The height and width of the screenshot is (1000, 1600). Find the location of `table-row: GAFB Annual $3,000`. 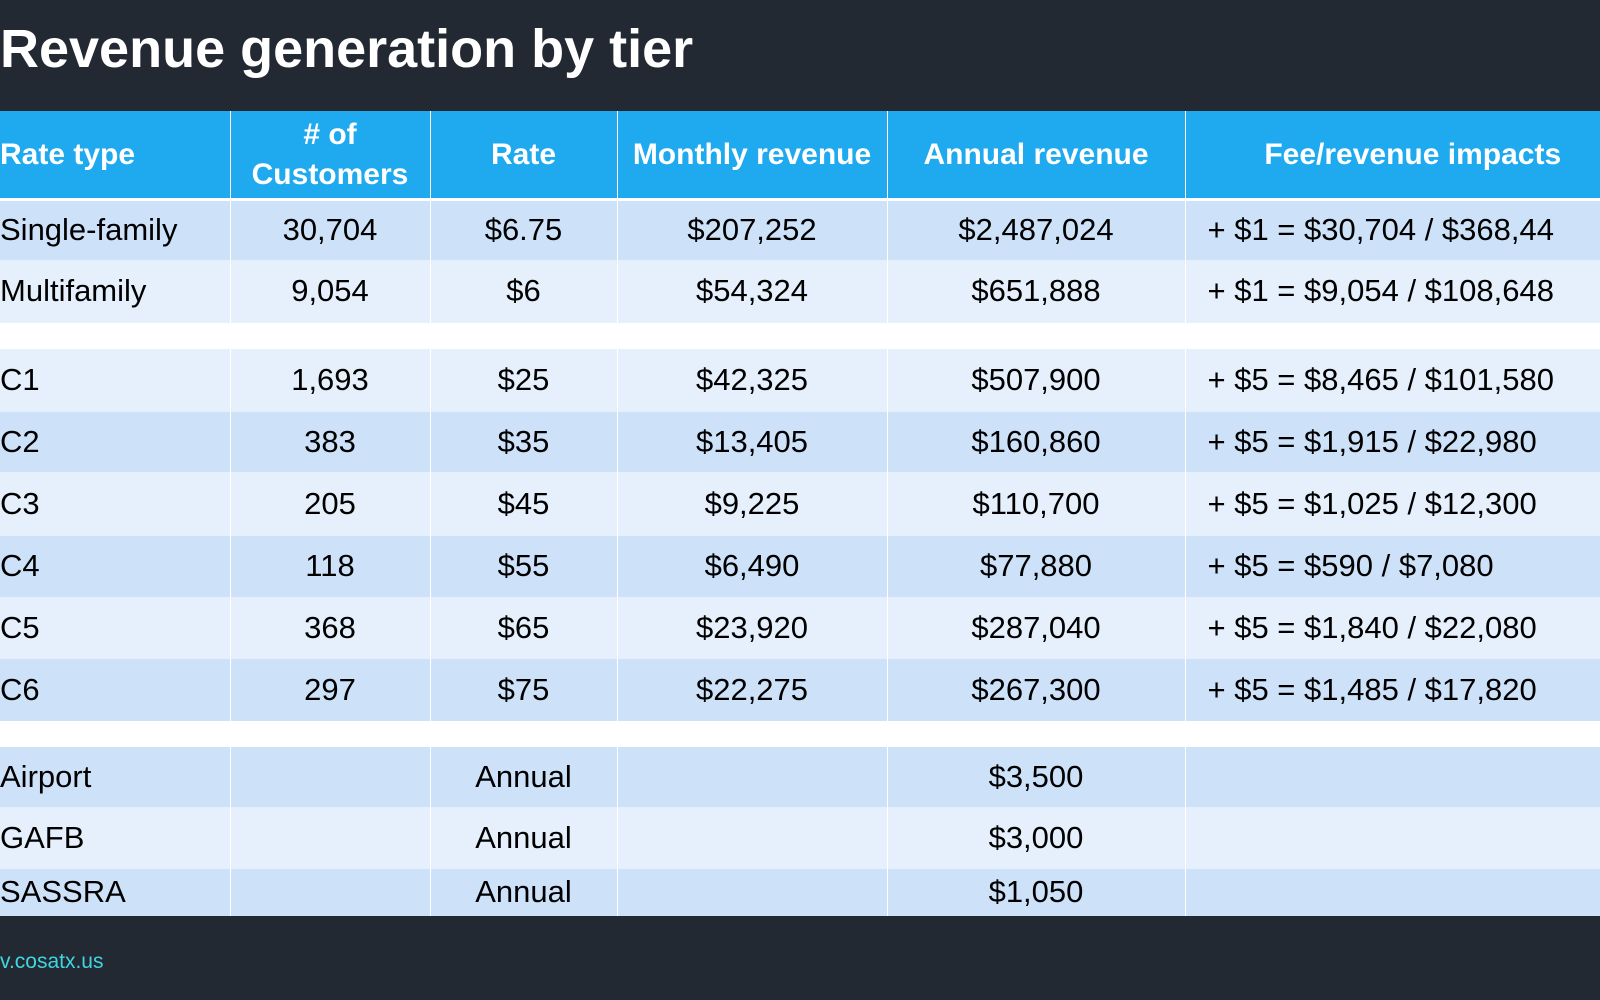

table-row: GAFB Annual $3,000 is located at coordinates (800, 837).